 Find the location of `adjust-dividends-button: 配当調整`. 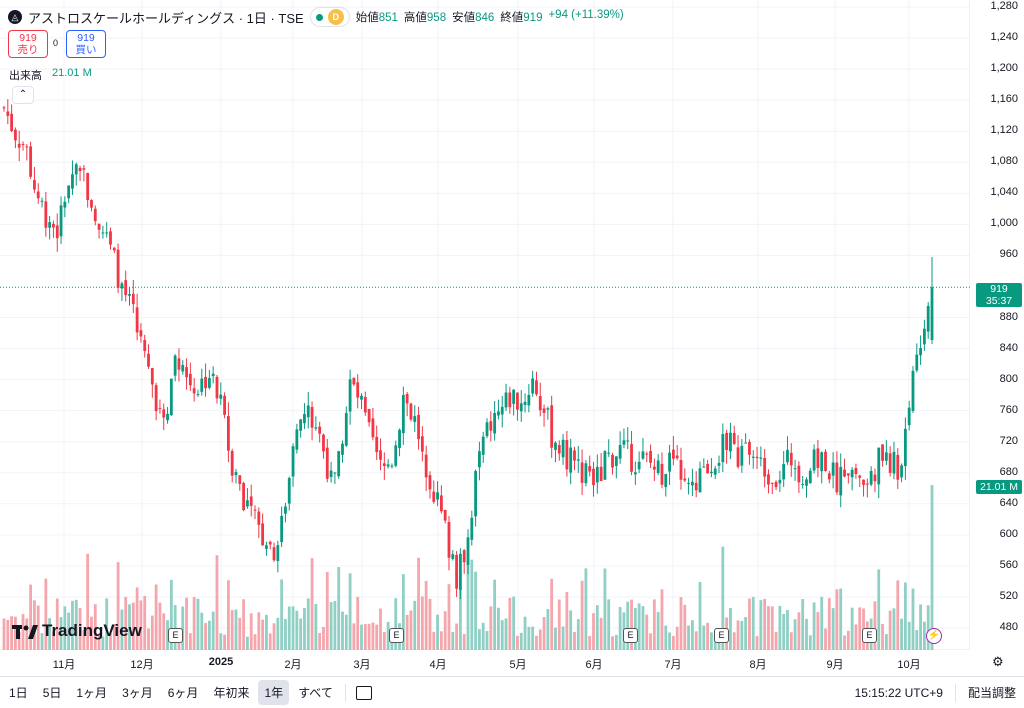

adjust-dividends-button: 配当調整 is located at coordinates (991, 693).